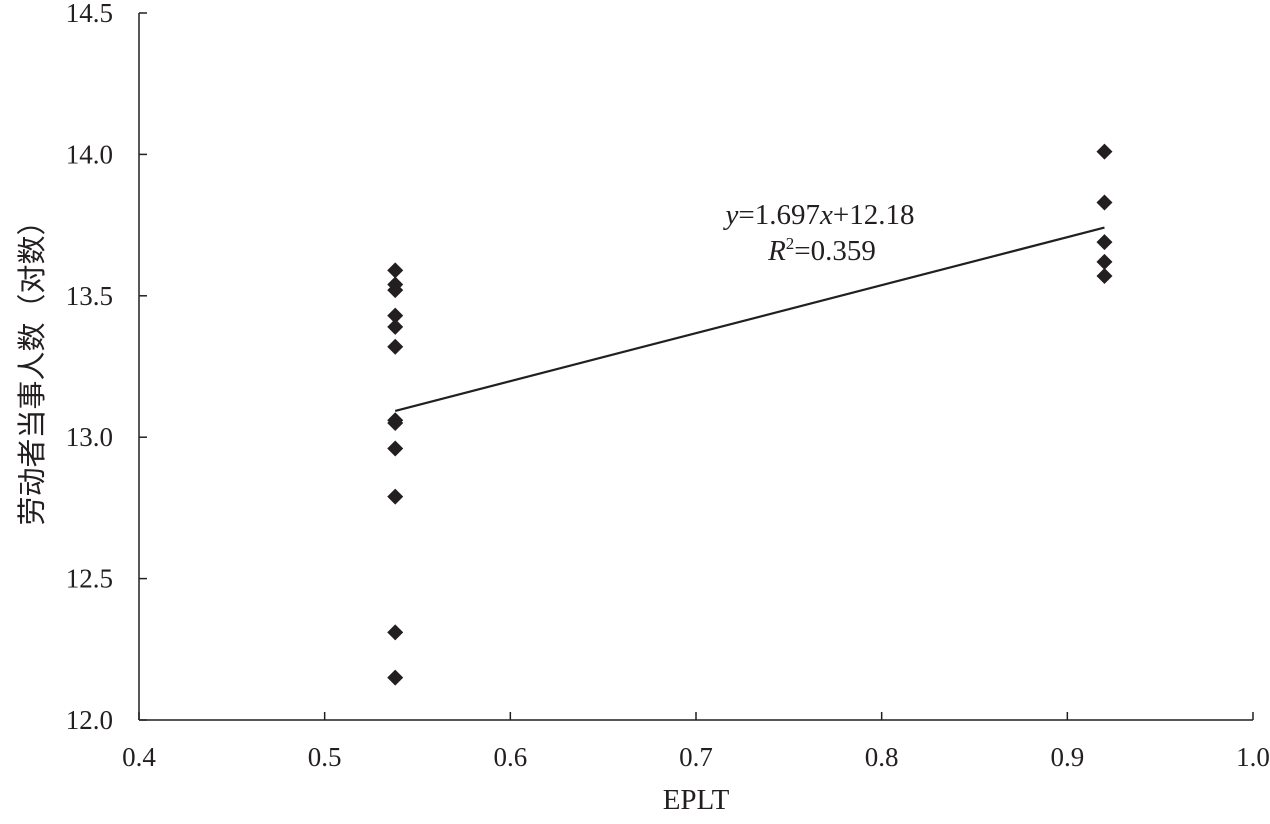 Image resolution: width=1270 pixels, height=824 pixels. What do you see at coordinates (835, 251) in the screenshot?
I see `r-squared-value: =0.359` at bounding box center [835, 251].